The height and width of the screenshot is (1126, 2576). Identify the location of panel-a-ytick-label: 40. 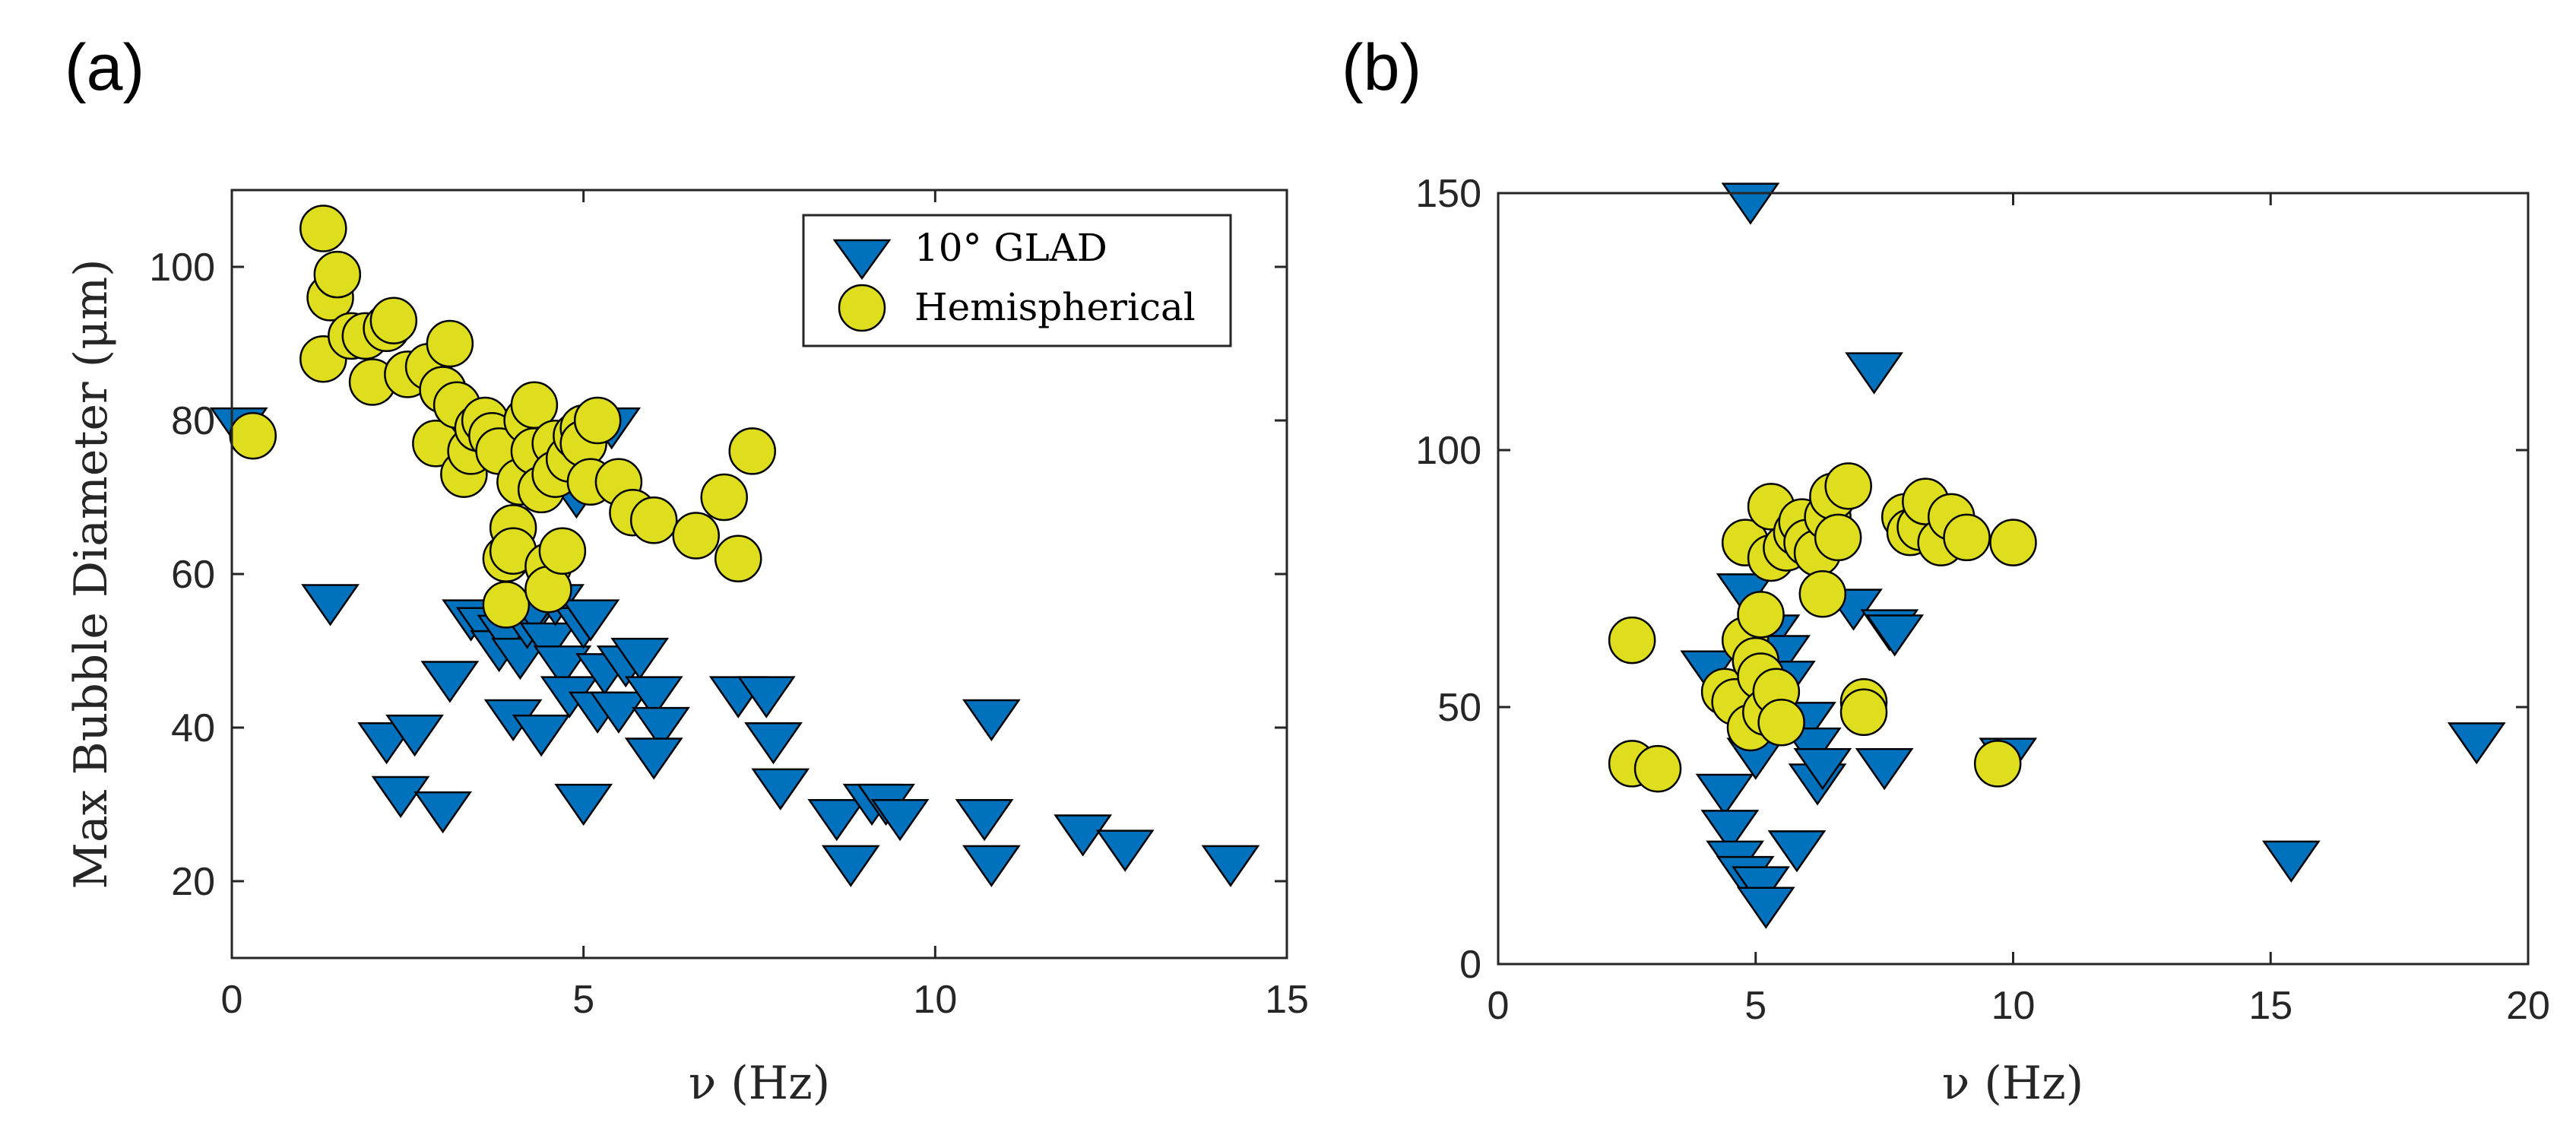
(193, 728).